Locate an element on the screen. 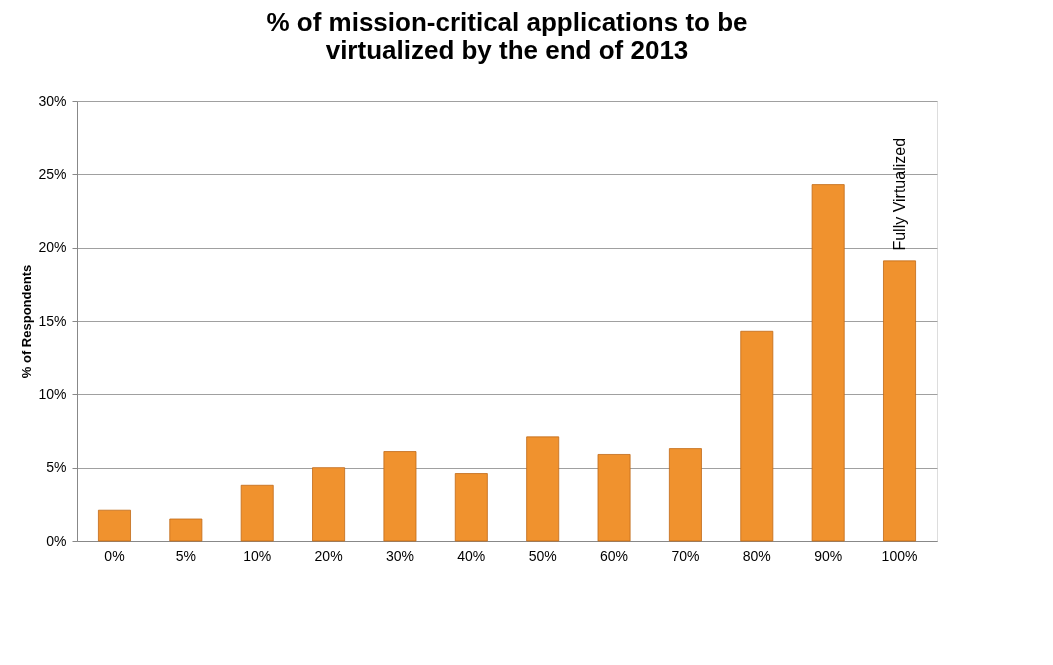 The image size is (1053, 665). y-tick-label: 25% is located at coordinates (52, 173).